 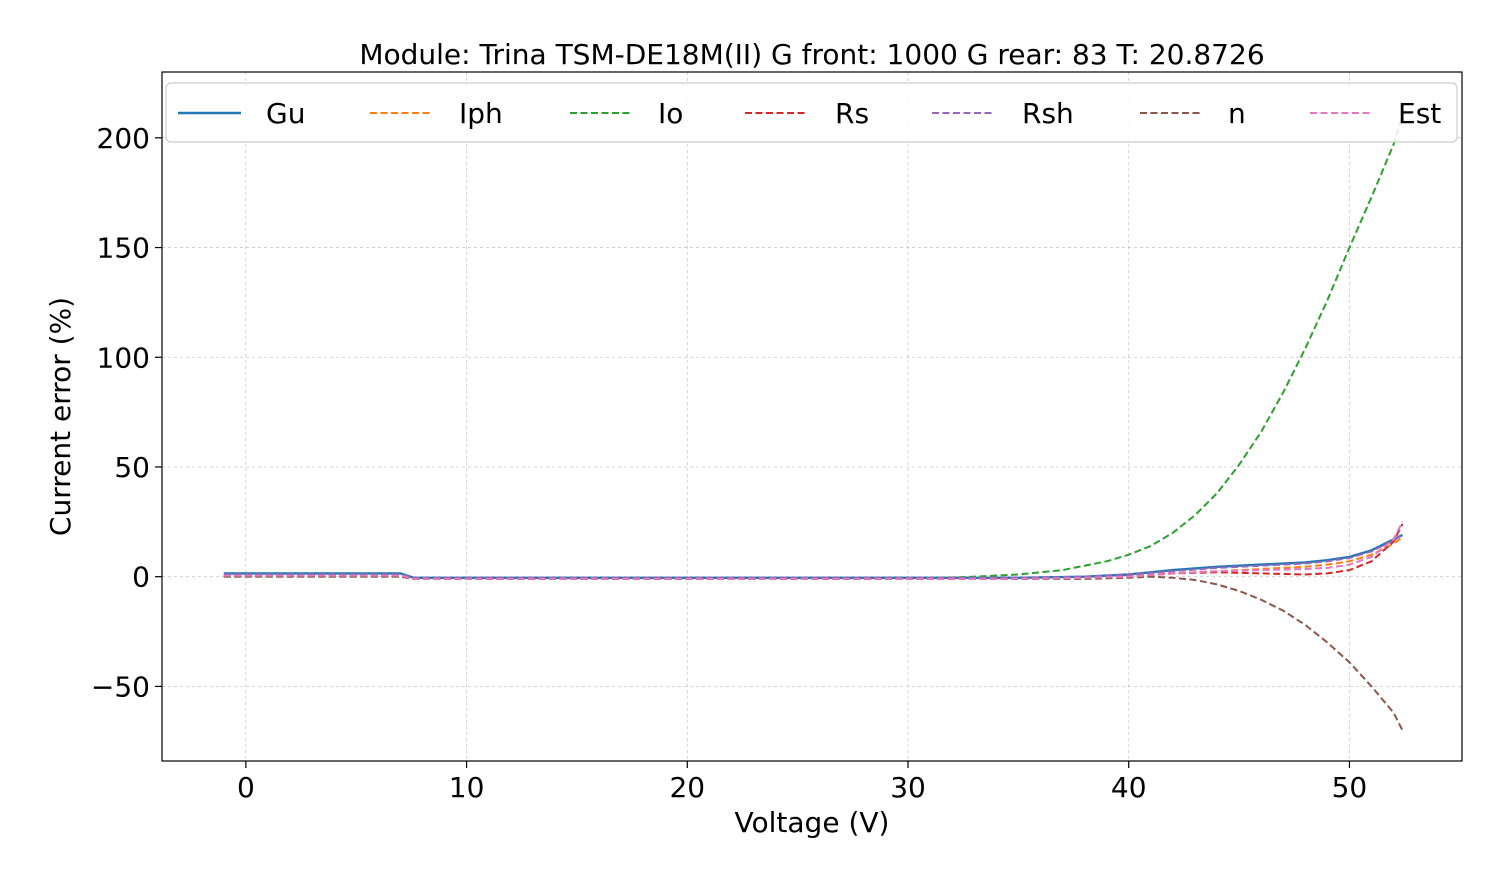 I want to click on x-axis-label: Voltage (V), so click(x=812, y=822).